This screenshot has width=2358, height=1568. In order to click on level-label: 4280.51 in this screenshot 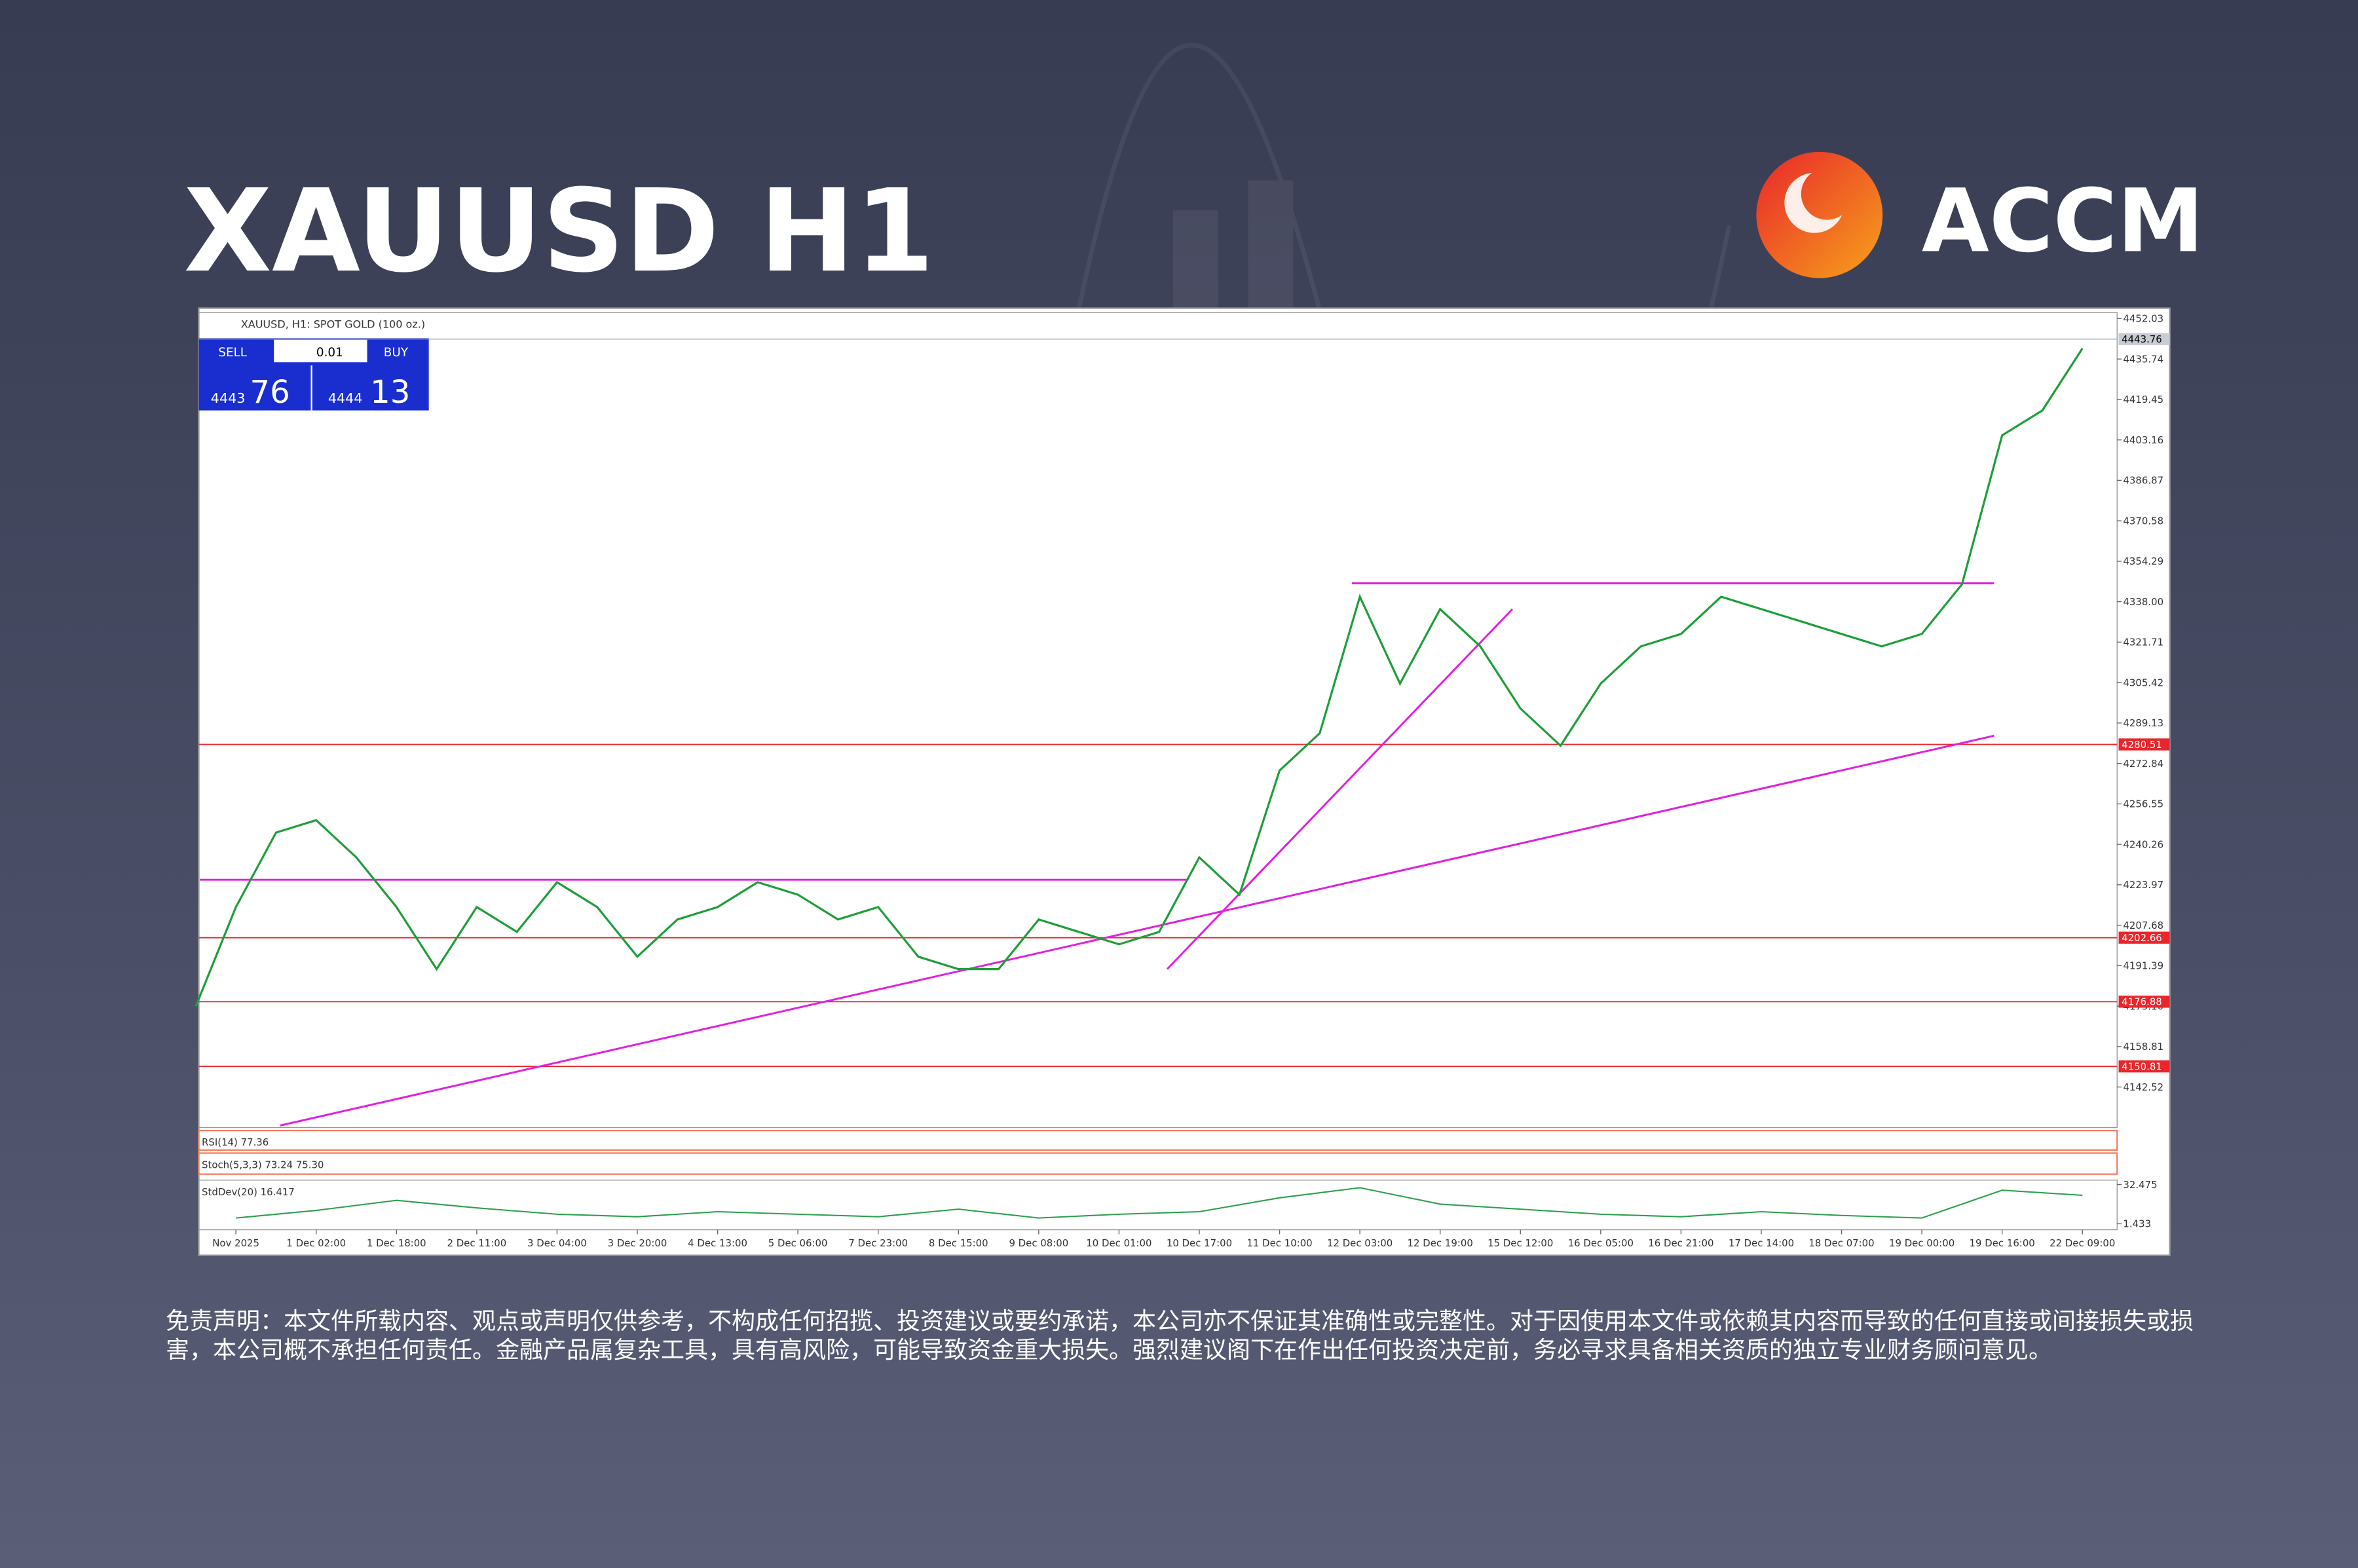, I will do `click(2142, 745)`.